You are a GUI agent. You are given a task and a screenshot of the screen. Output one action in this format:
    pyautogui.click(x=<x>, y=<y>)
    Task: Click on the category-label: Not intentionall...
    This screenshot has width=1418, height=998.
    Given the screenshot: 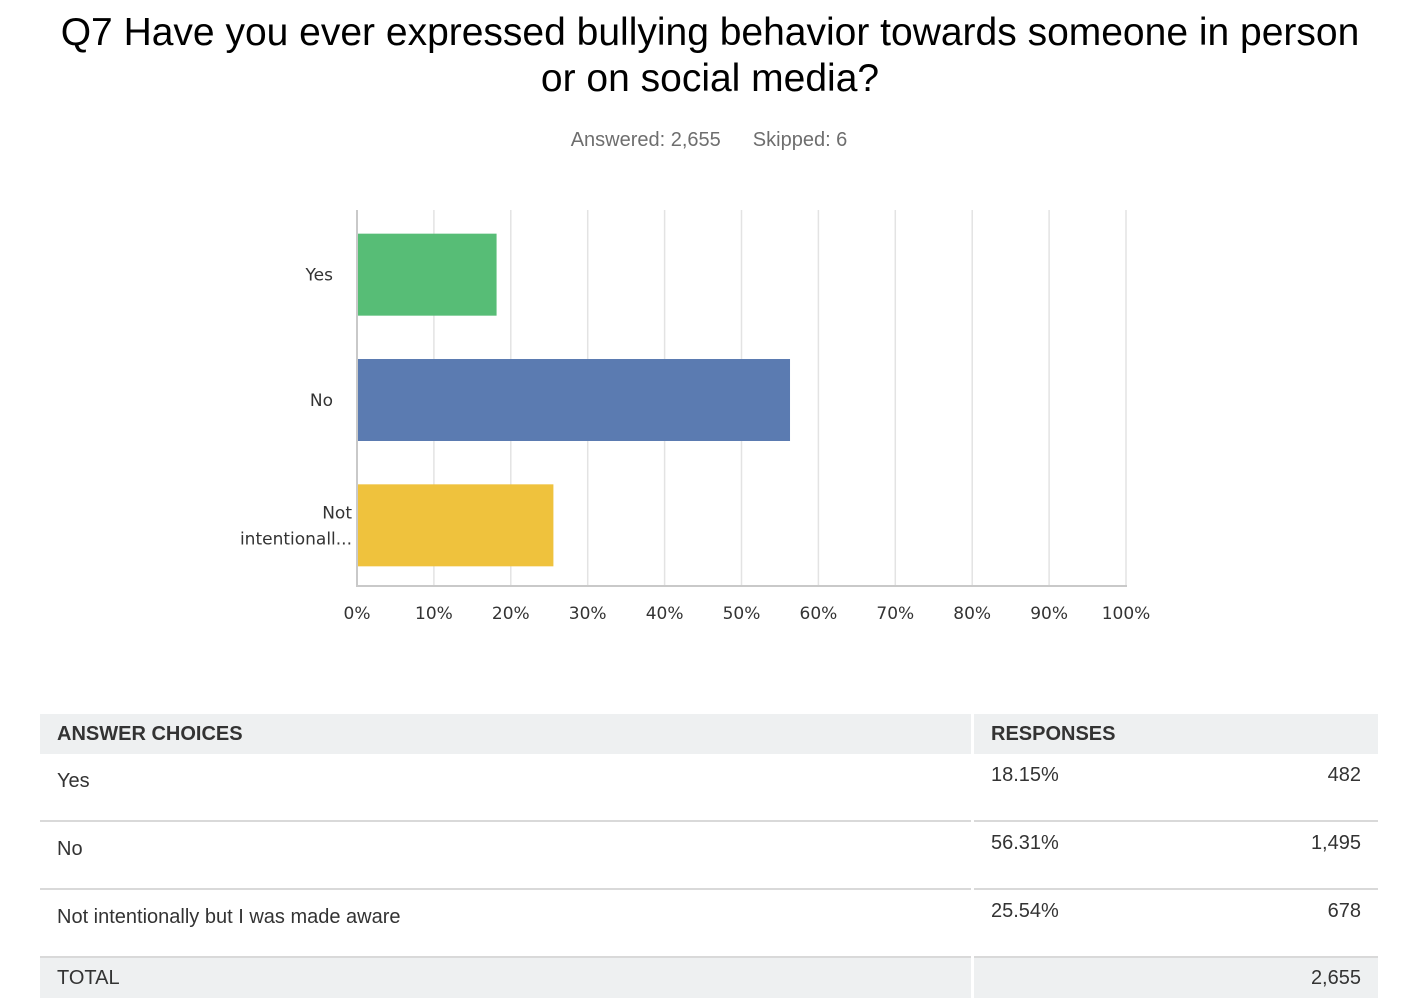 What is the action you would take?
    pyautogui.click(x=296, y=526)
    